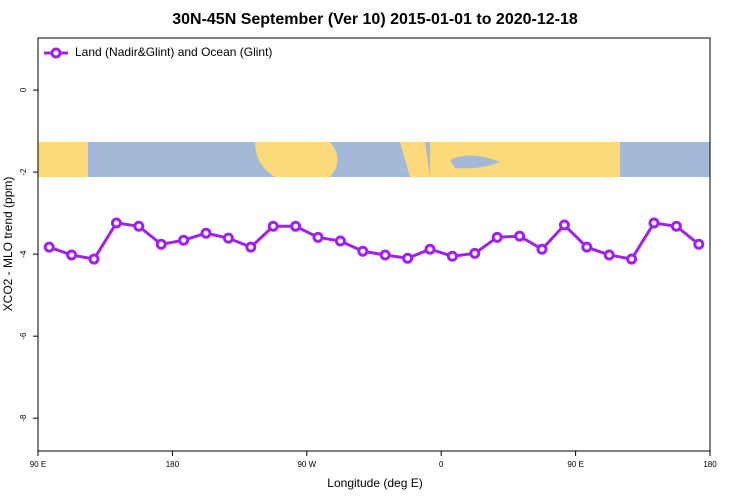 Image resolution: width=750 pixels, height=500 pixels. I want to click on legend-marker, so click(56, 53).